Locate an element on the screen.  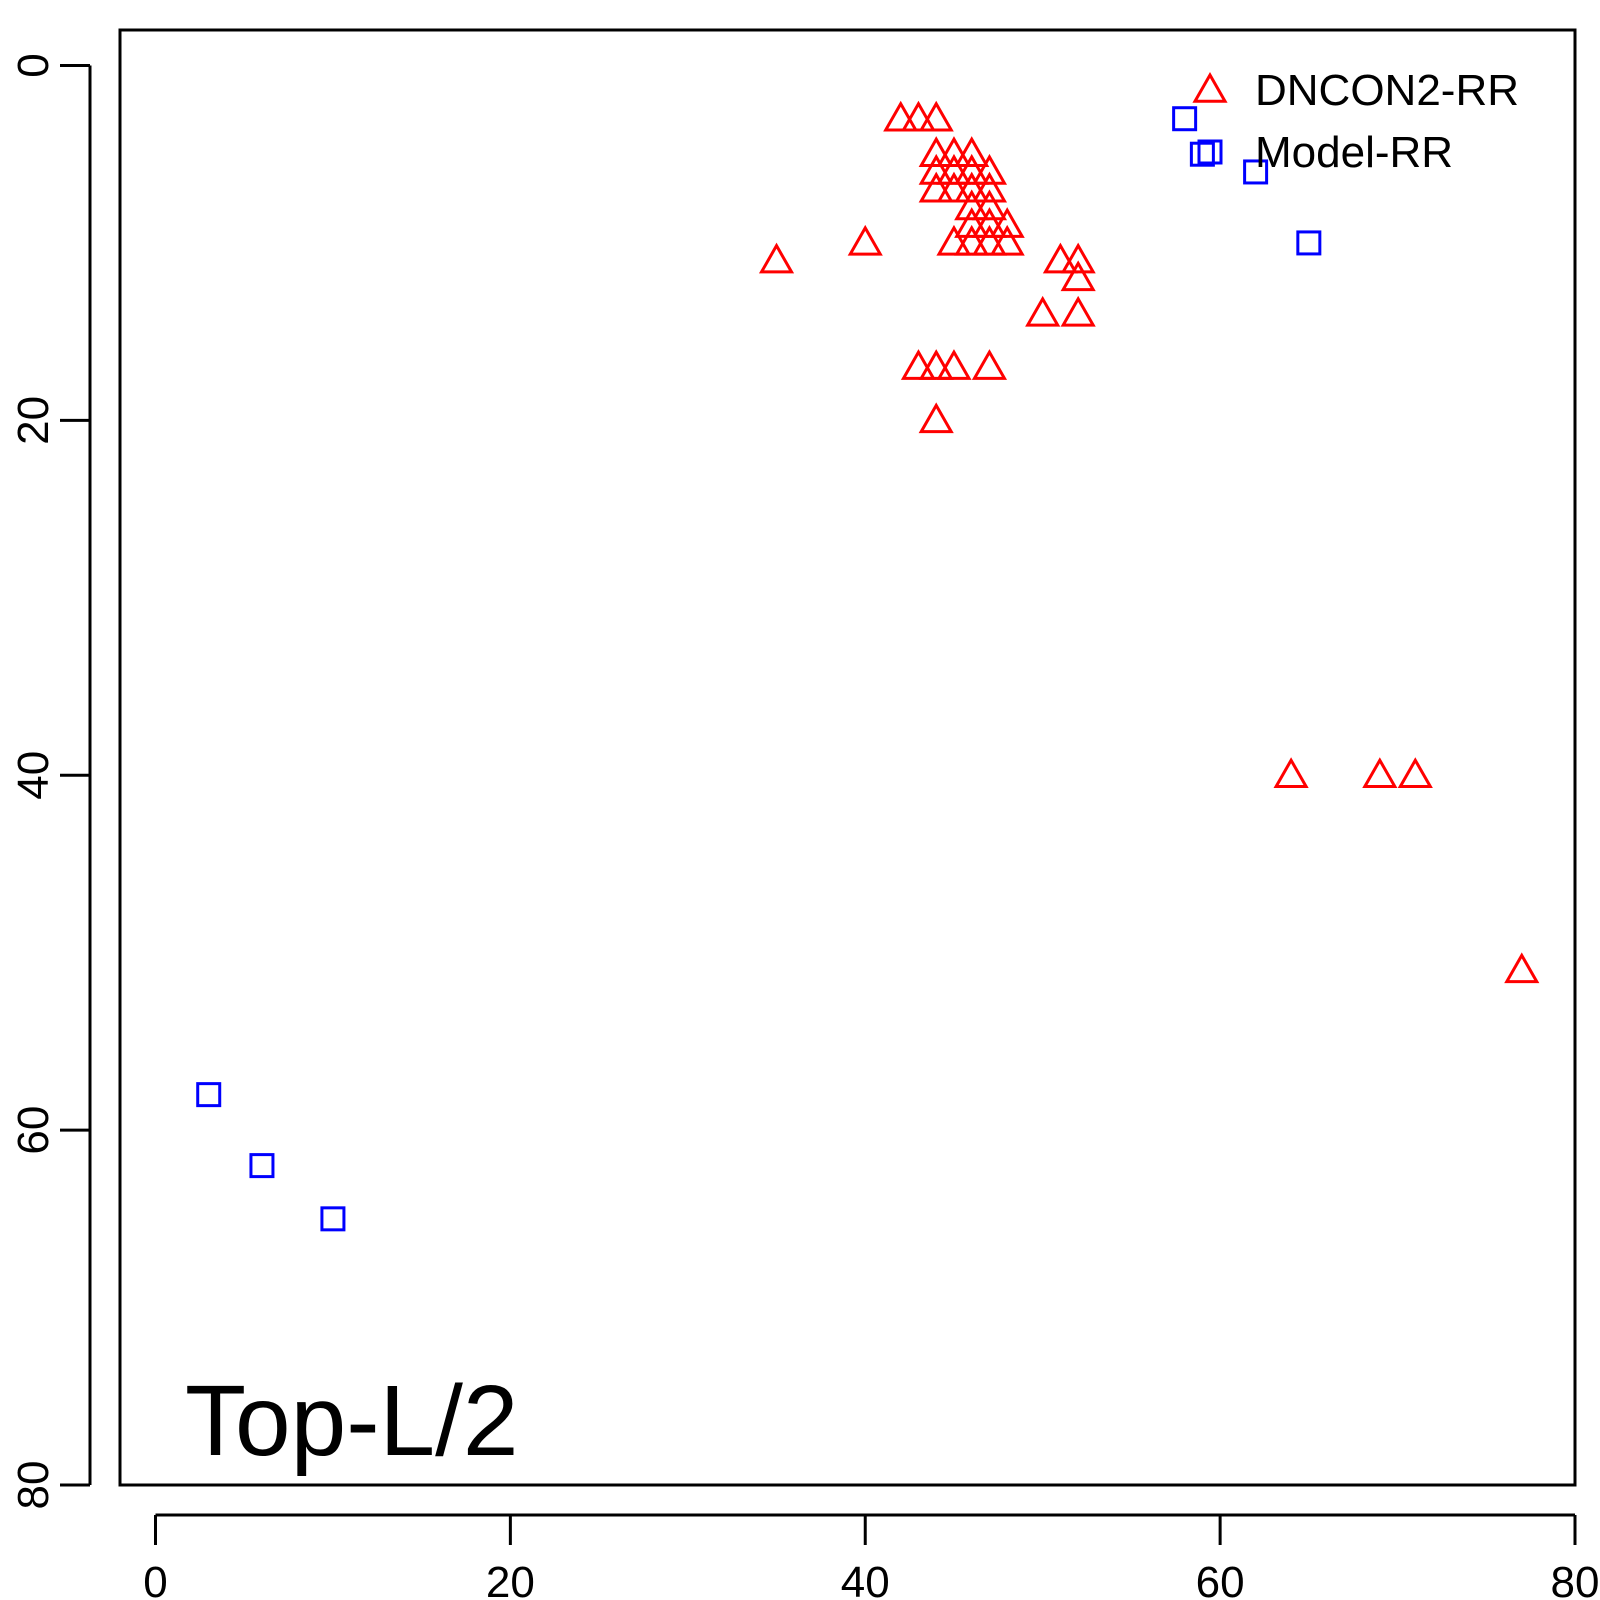
panel-annotation: Top-L/2 is located at coordinates (352, 1421).